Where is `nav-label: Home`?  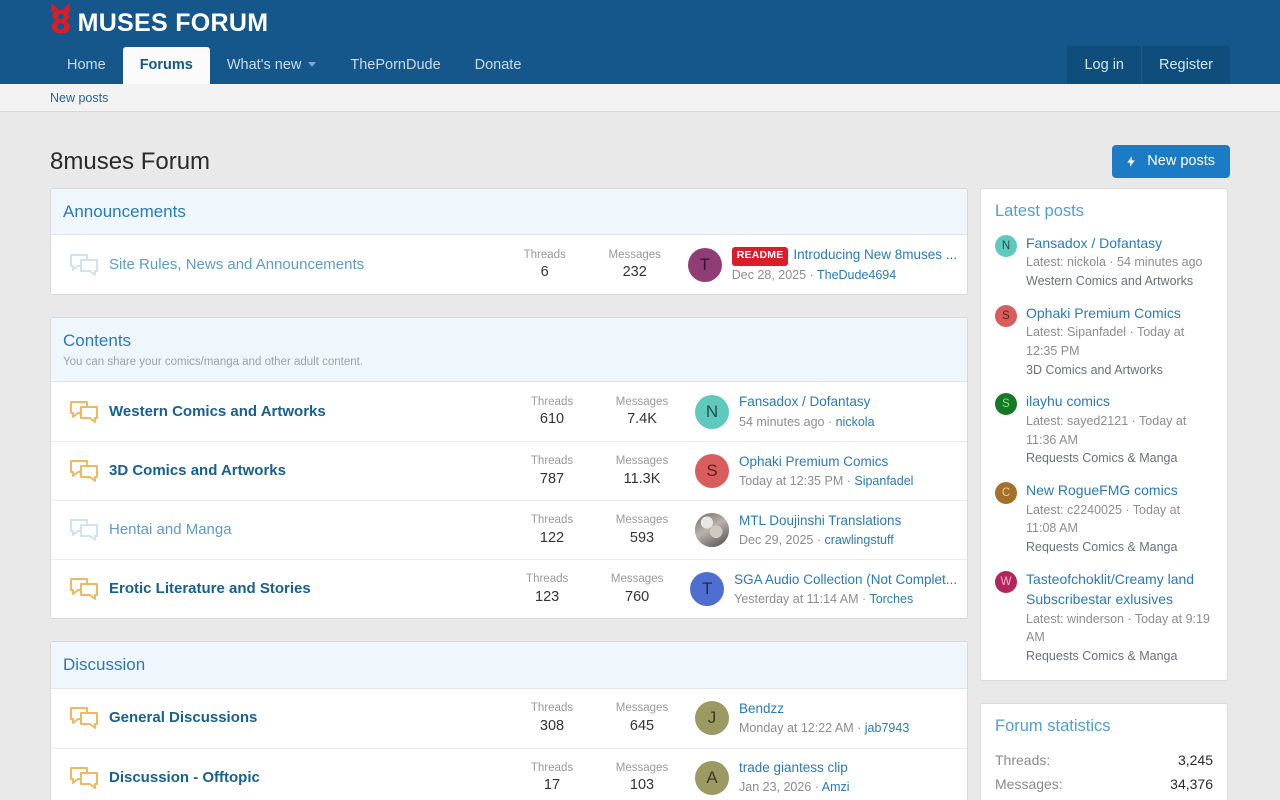
nav-label: Home is located at coordinates (86, 64).